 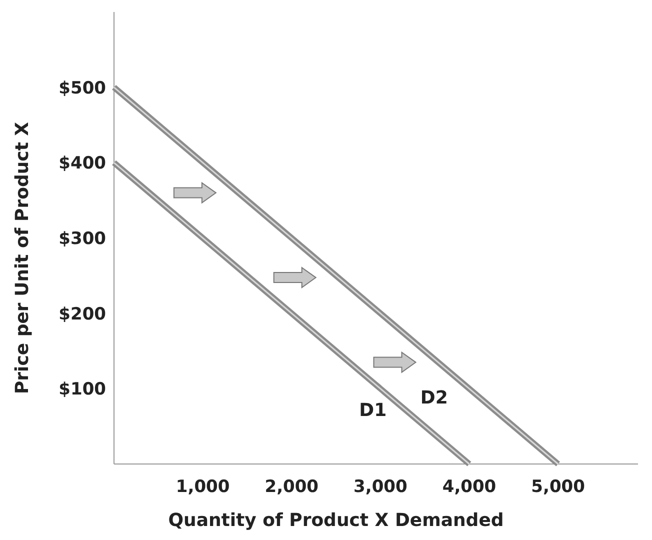 What do you see at coordinates (336, 520) in the screenshot?
I see `x-axis-title: Quantity of Product X Demanded` at bounding box center [336, 520].